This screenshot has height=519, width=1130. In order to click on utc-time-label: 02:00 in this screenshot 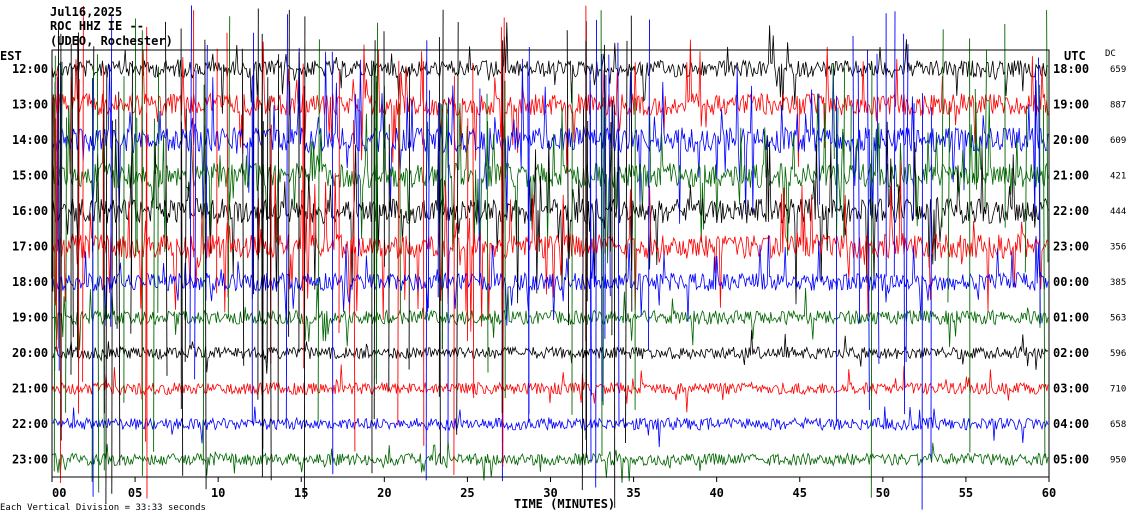, I will do `click(1071, 353)`.